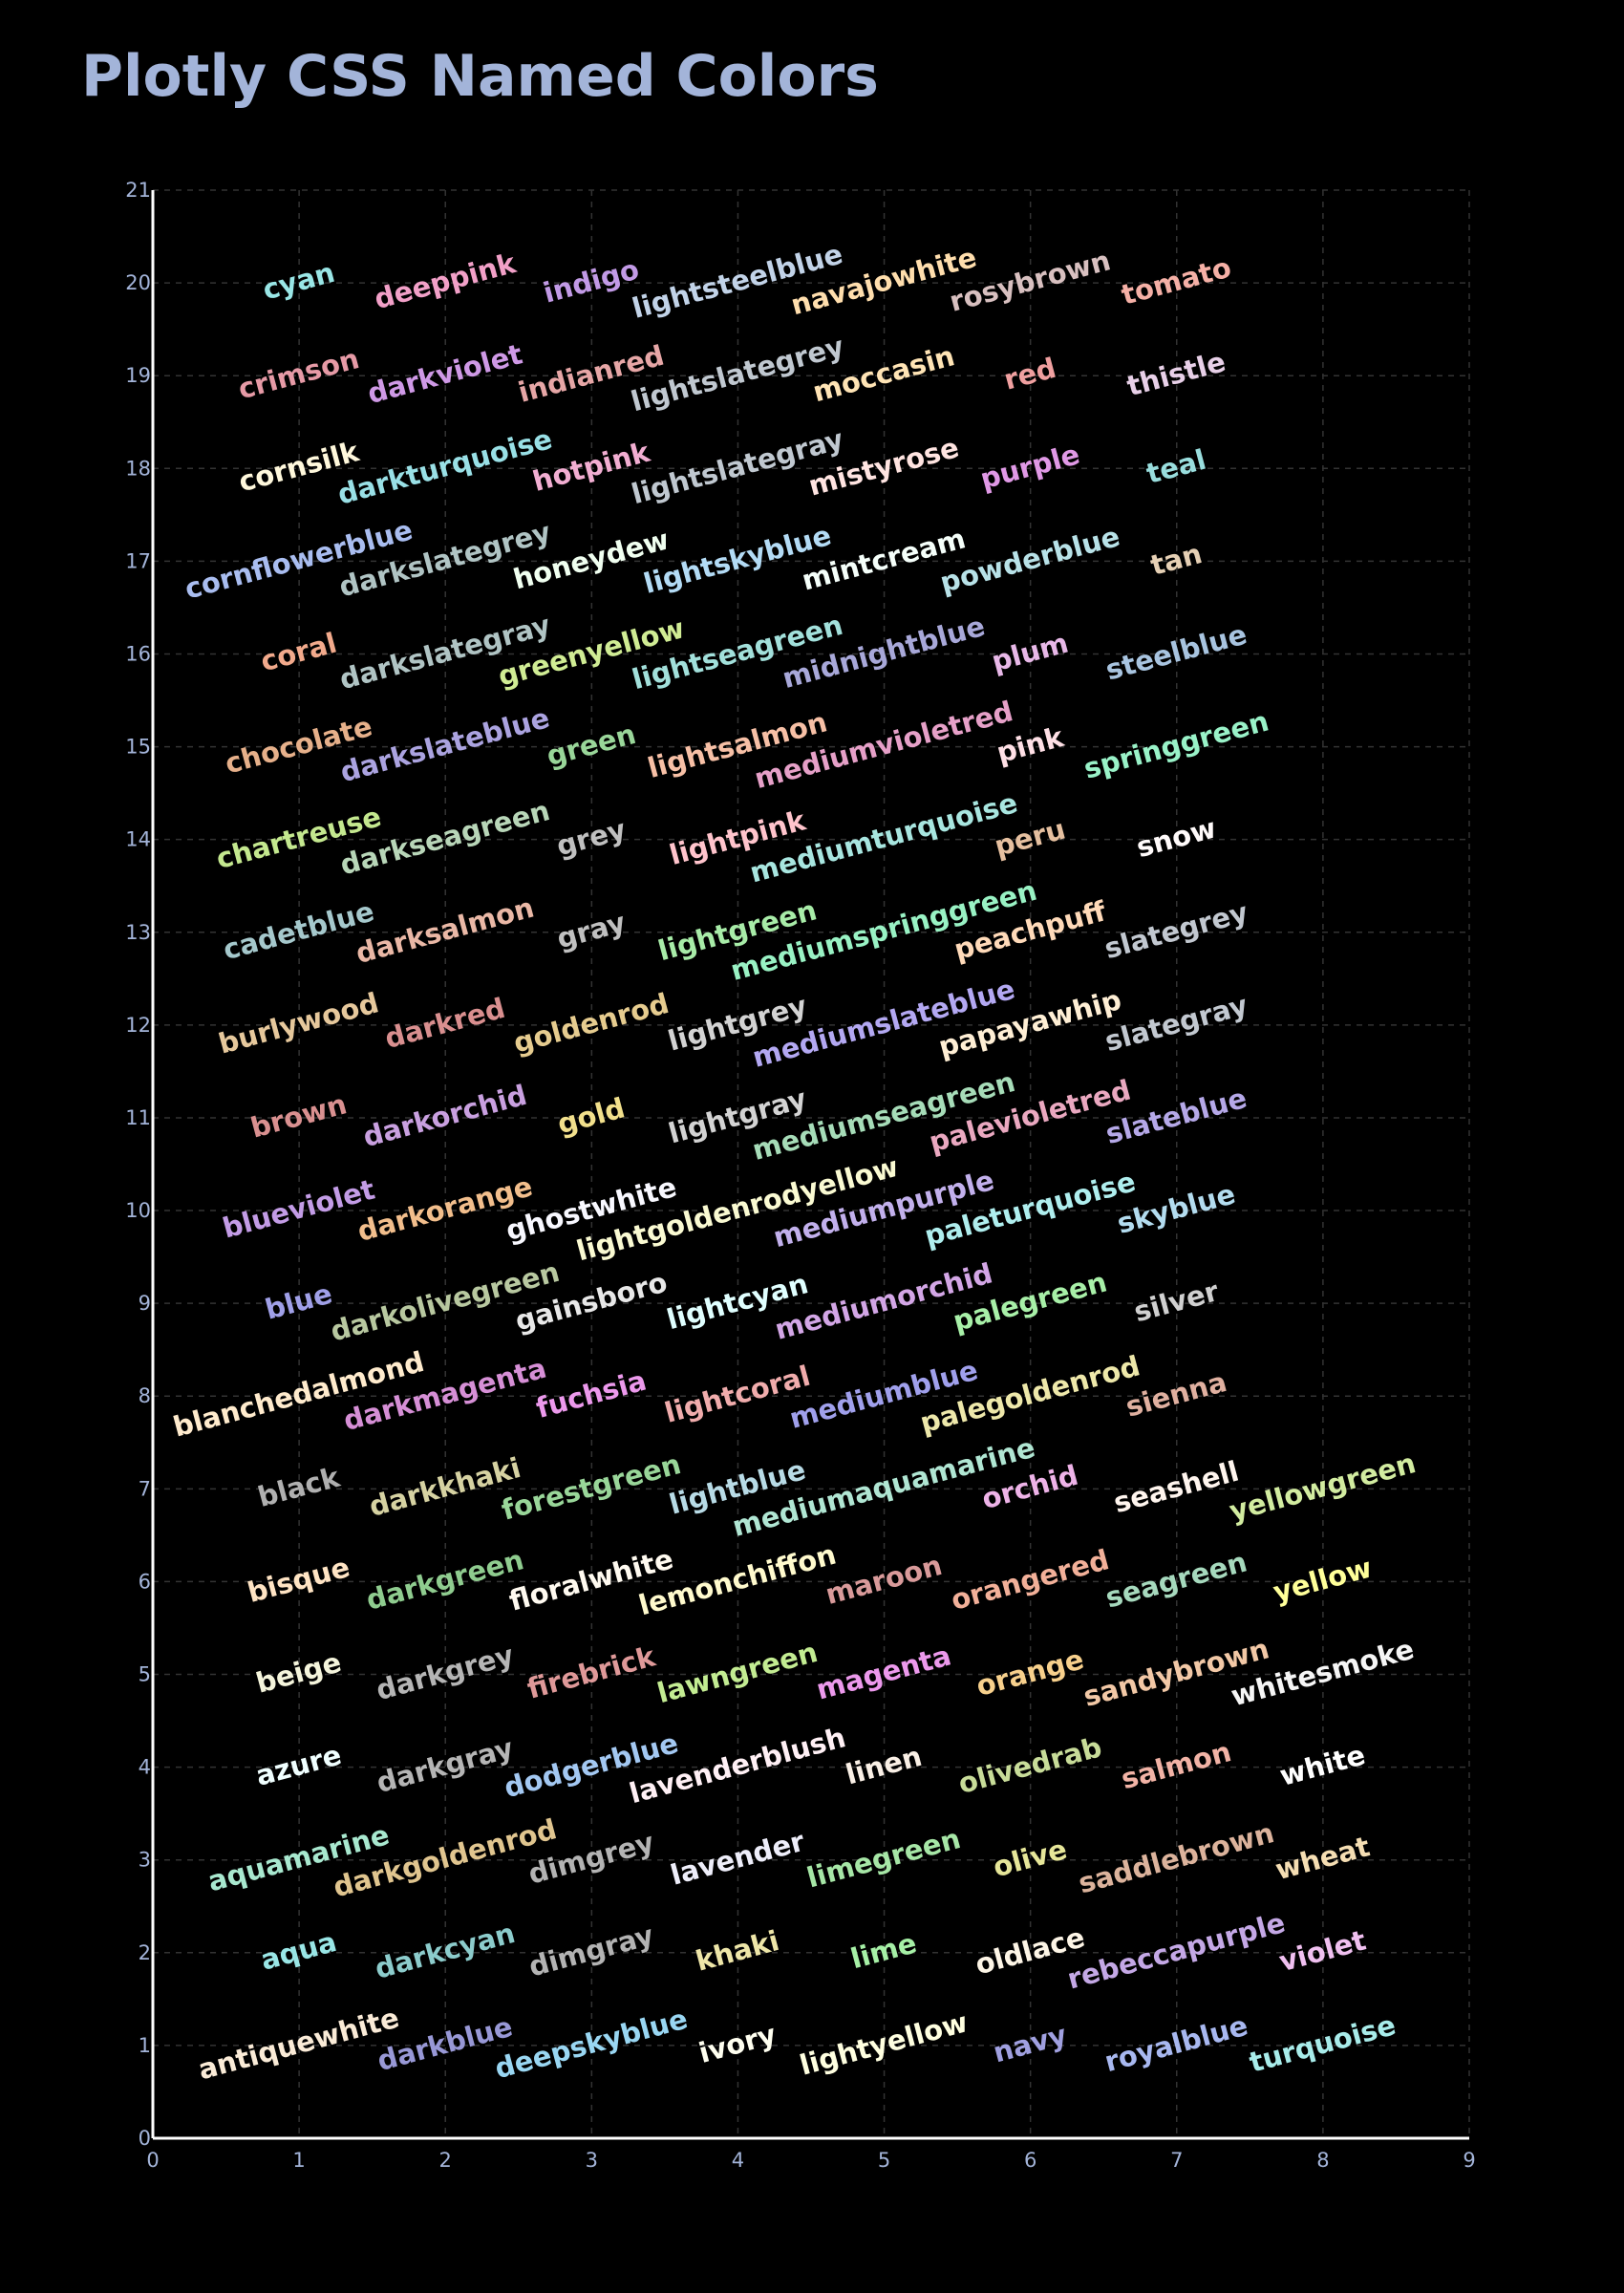 Image resolution: width=1624 pixels, height=2293 pixels. What do you see at coordinates (138, 1210) in the screenshot?
I see `y-tick-label: 10` at bounding box center [138, 1210].